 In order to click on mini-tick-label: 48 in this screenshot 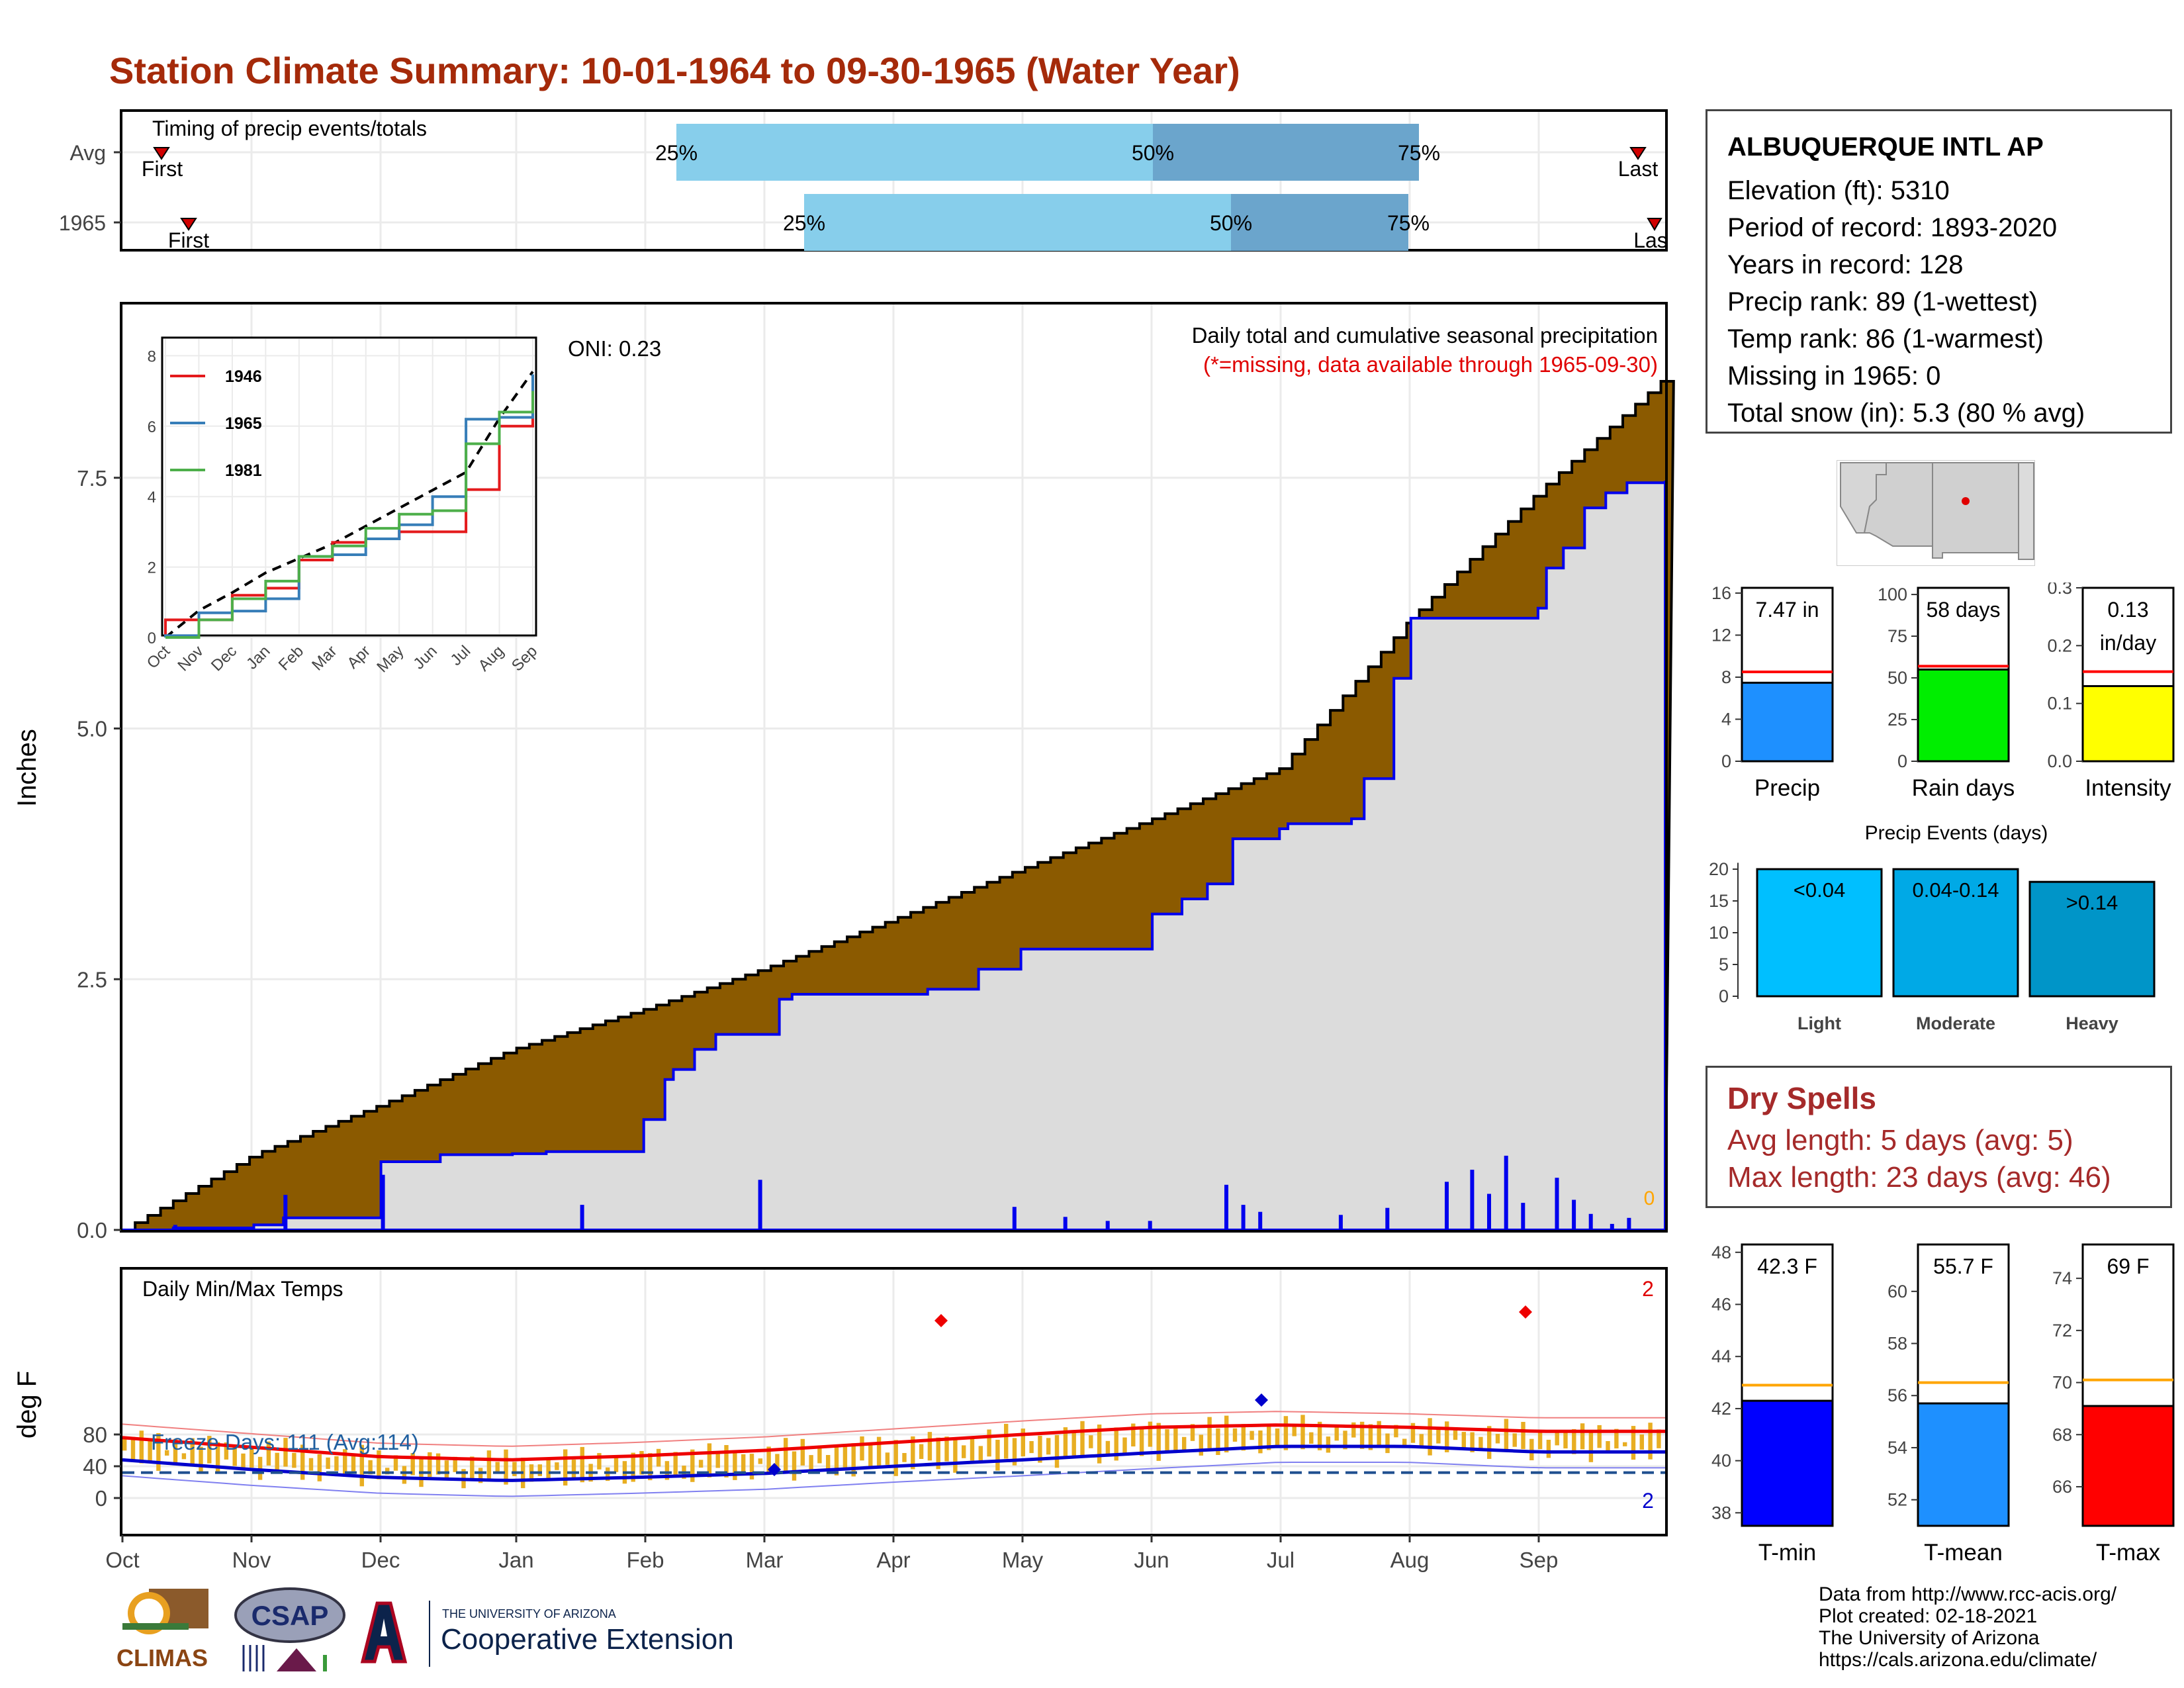, I will do `click(1721, 1252)`.